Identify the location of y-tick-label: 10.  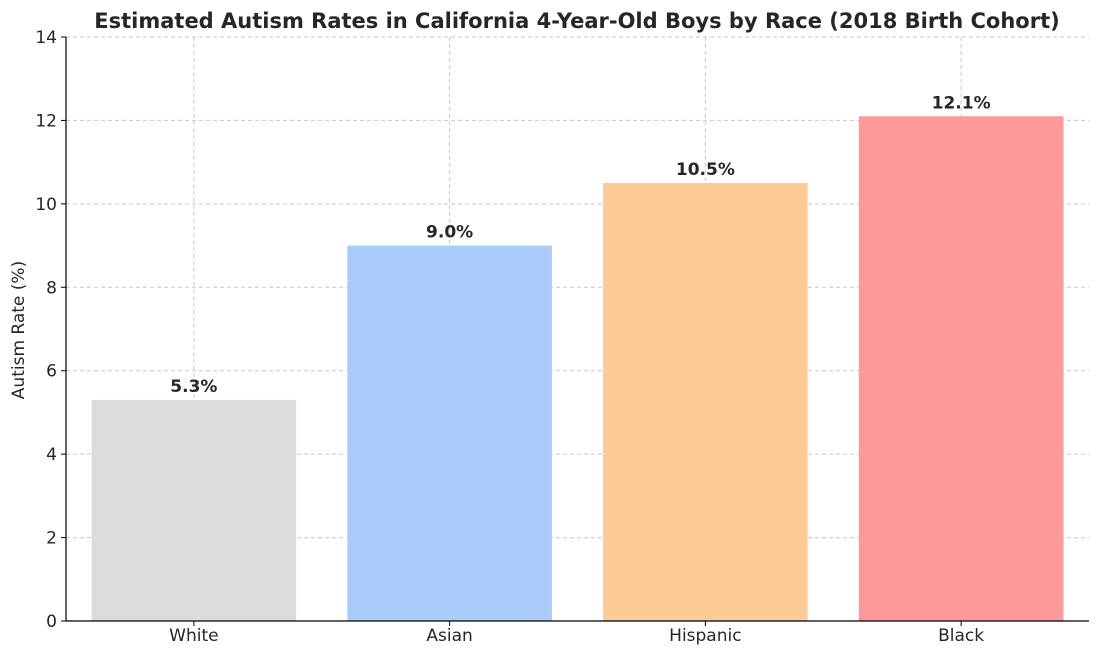
(46, 205).